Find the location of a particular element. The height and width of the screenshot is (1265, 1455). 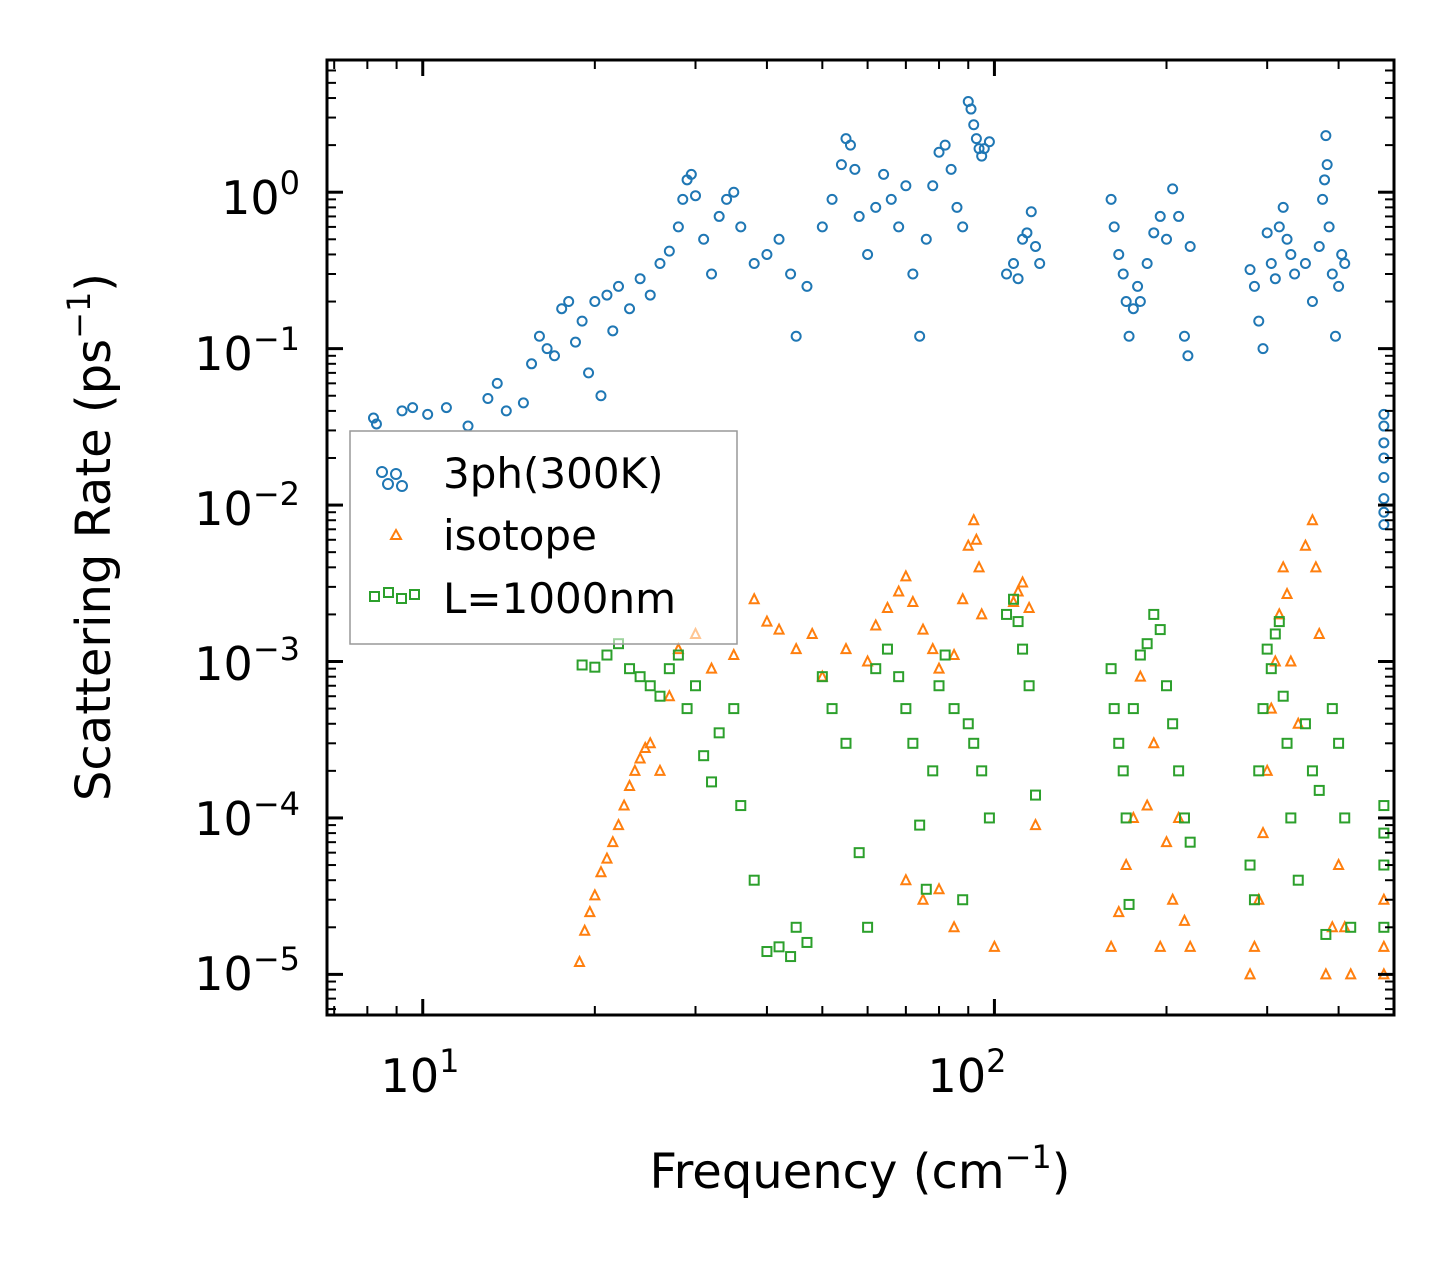

x-axis-label: Frequency (cm−1) is located at coordinates (859, 1169).